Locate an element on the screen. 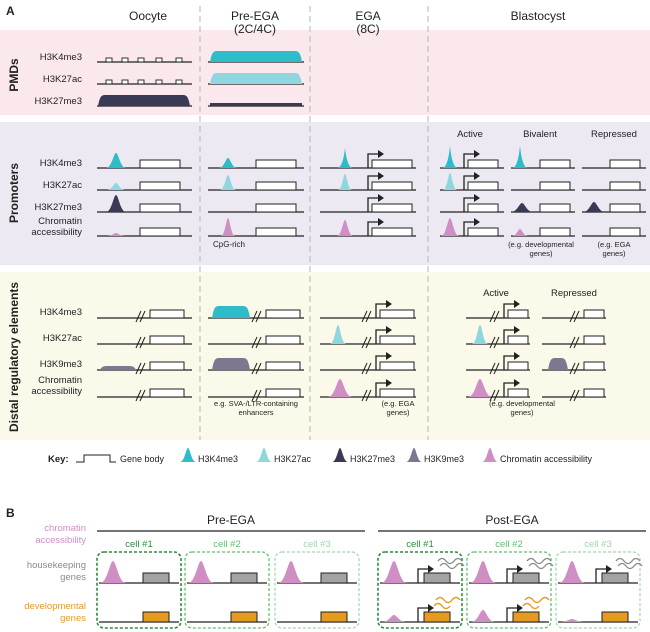  distal-row-label: H3K9me3 is located at coordinates (61, 364).